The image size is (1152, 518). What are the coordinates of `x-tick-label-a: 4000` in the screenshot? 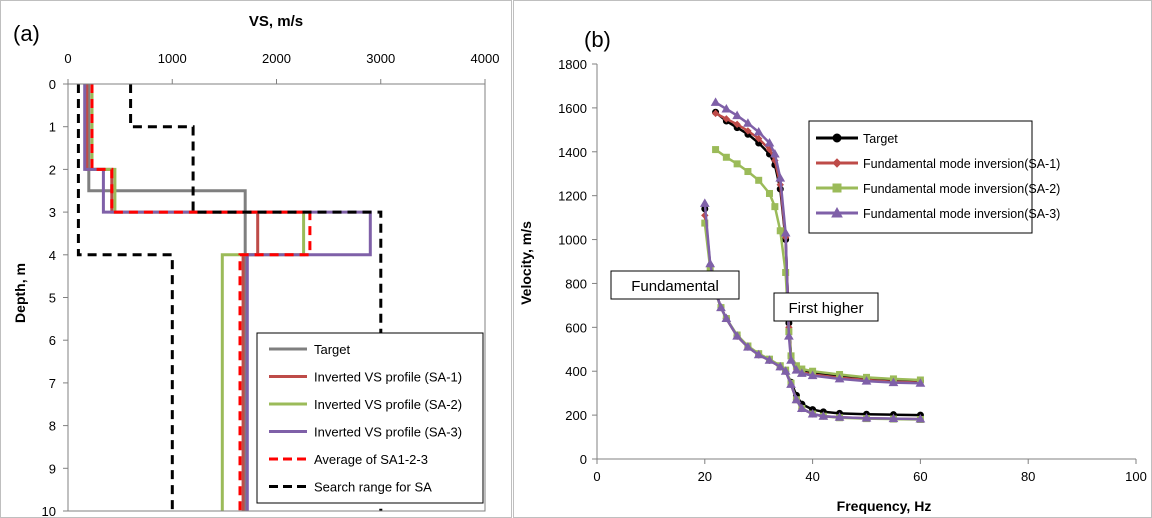 It's located at (485, 58).